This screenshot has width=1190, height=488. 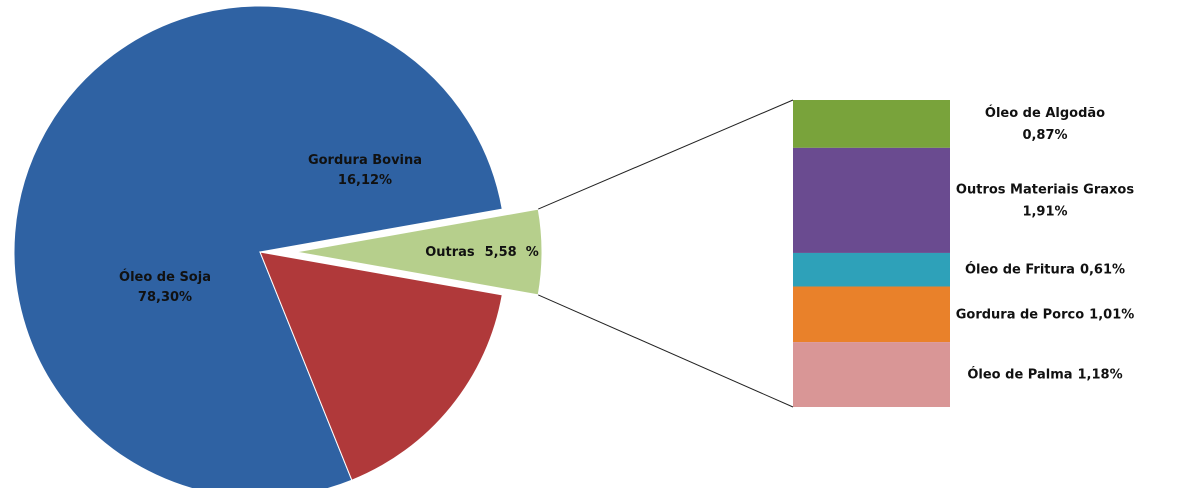 I want to click on slice-label: Outras 5,58 %, so click(x=482, y=252).